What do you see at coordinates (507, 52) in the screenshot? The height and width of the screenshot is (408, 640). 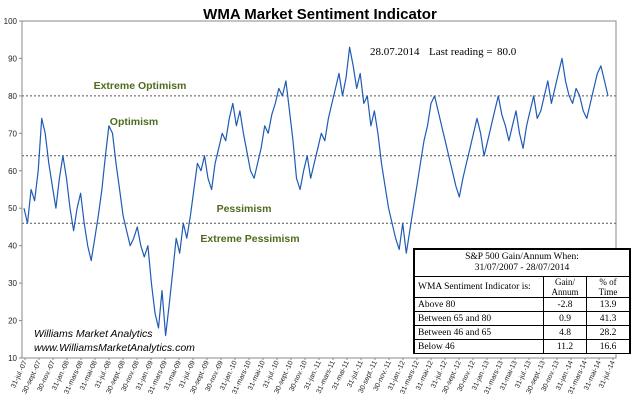 I see `last-reading-value: 80.0` at bounding box center [507, 52].